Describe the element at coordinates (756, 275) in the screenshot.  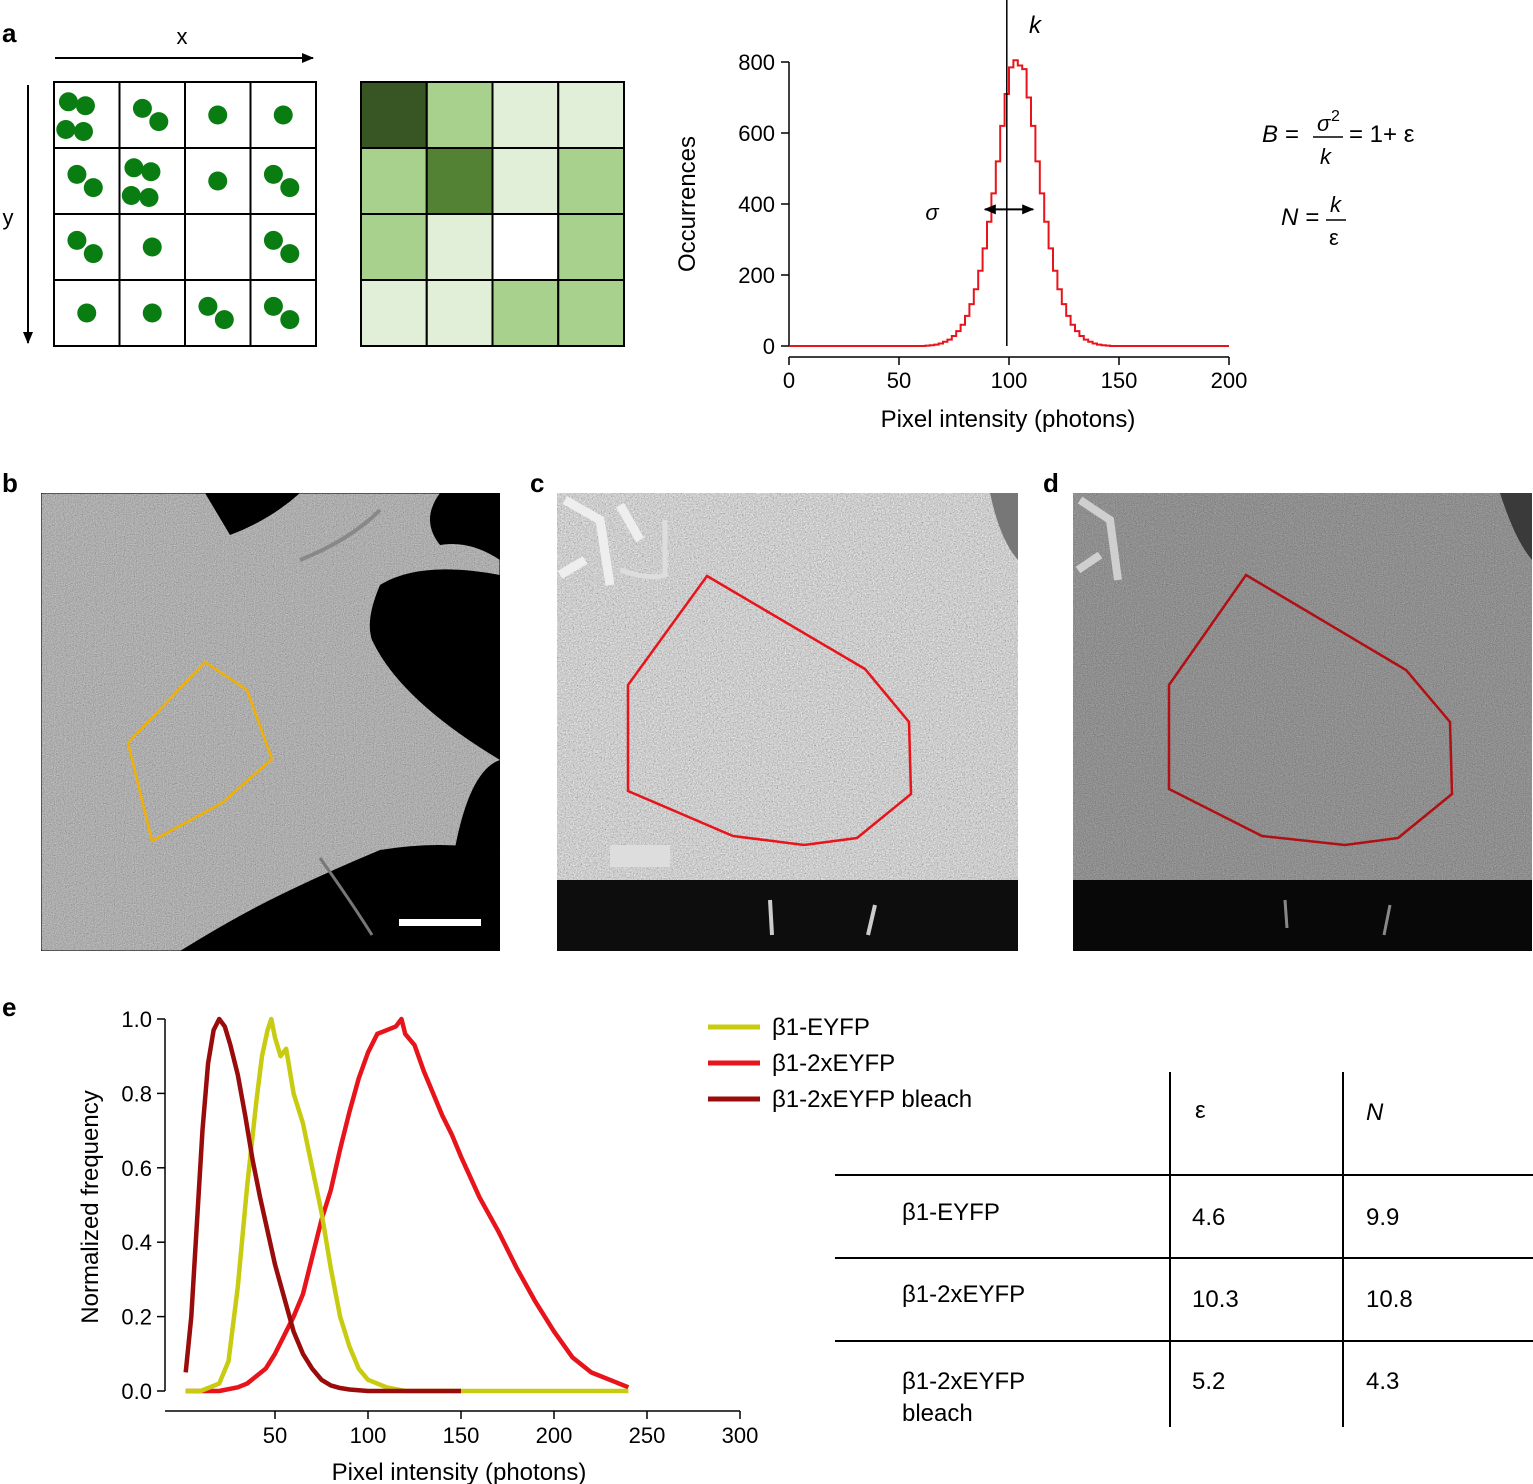
I see `histogram-y-tick-label: 200` at that location.